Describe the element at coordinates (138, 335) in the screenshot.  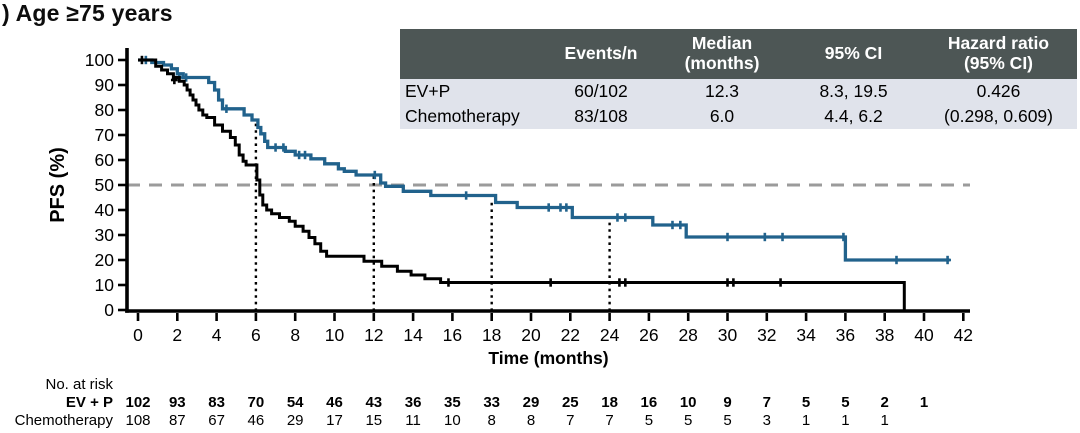
I see `x-tick-label: 0` at that location.